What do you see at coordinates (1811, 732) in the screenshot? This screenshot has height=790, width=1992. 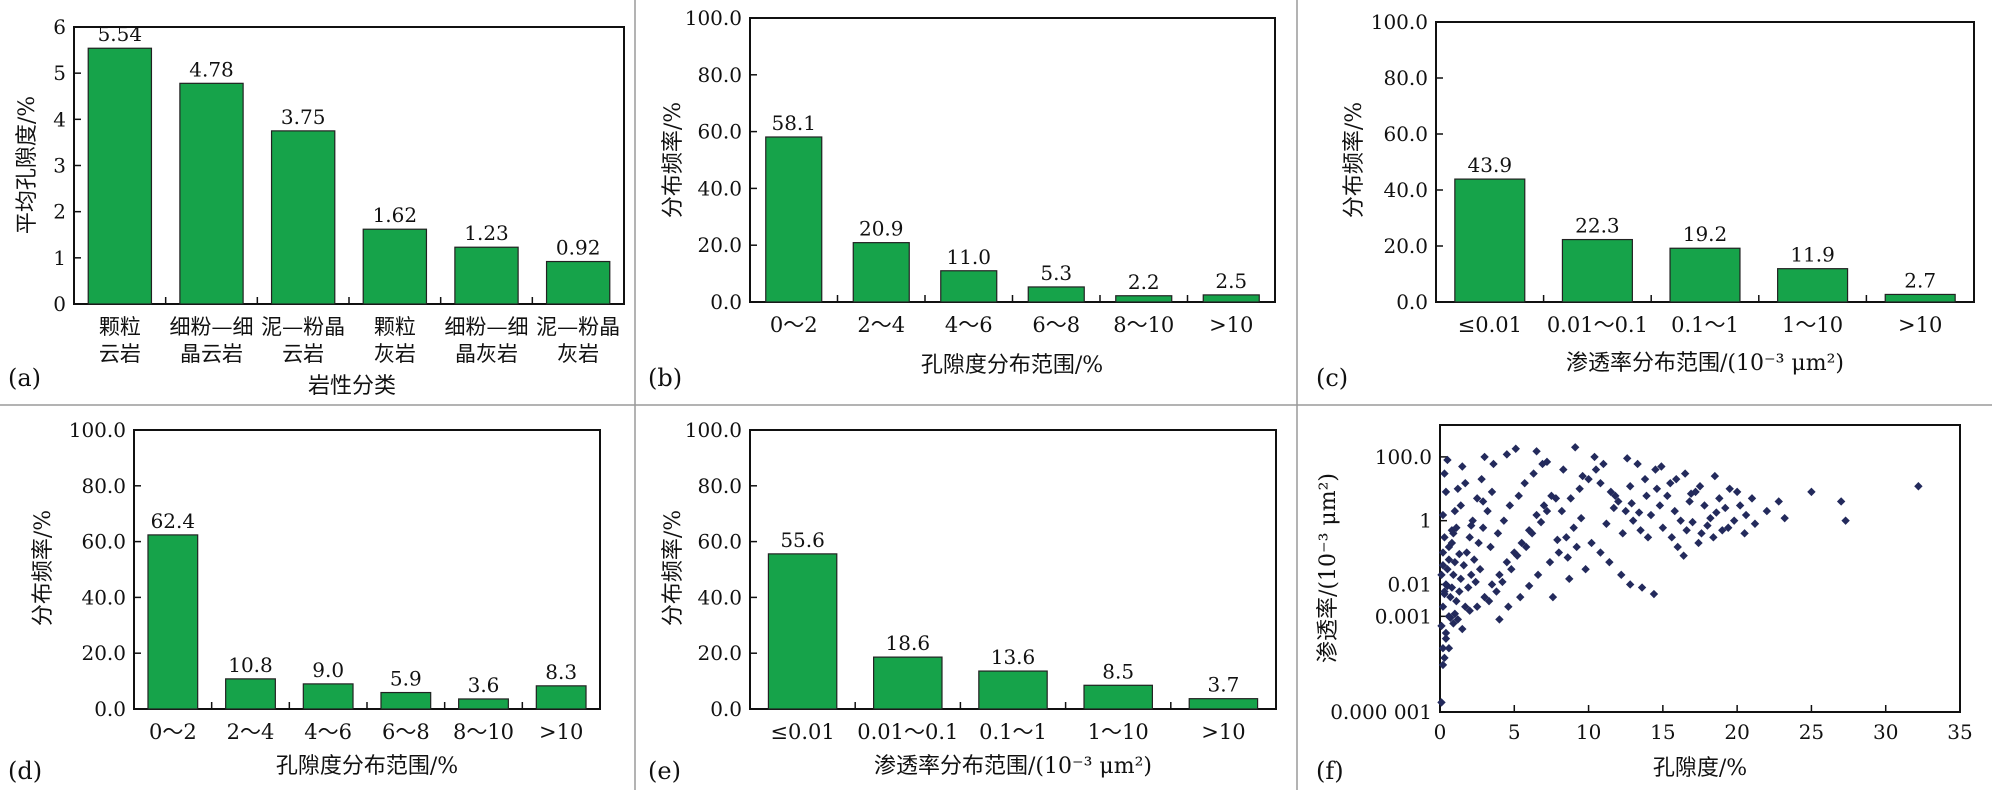 I see `panel-f-x-tick-label: 25` at bounding box center [1811, 732].